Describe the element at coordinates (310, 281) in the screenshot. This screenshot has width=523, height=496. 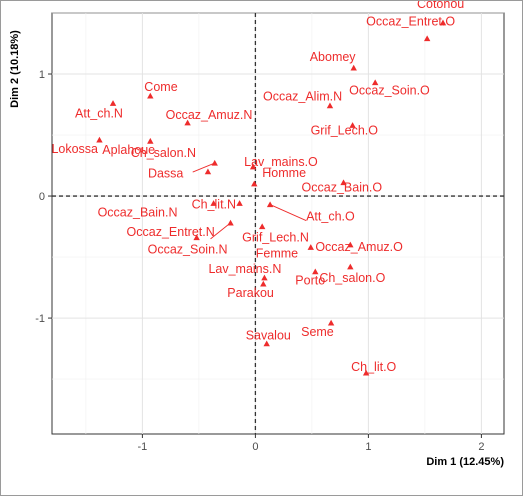
I see `data-point-label: Porto` at that location.